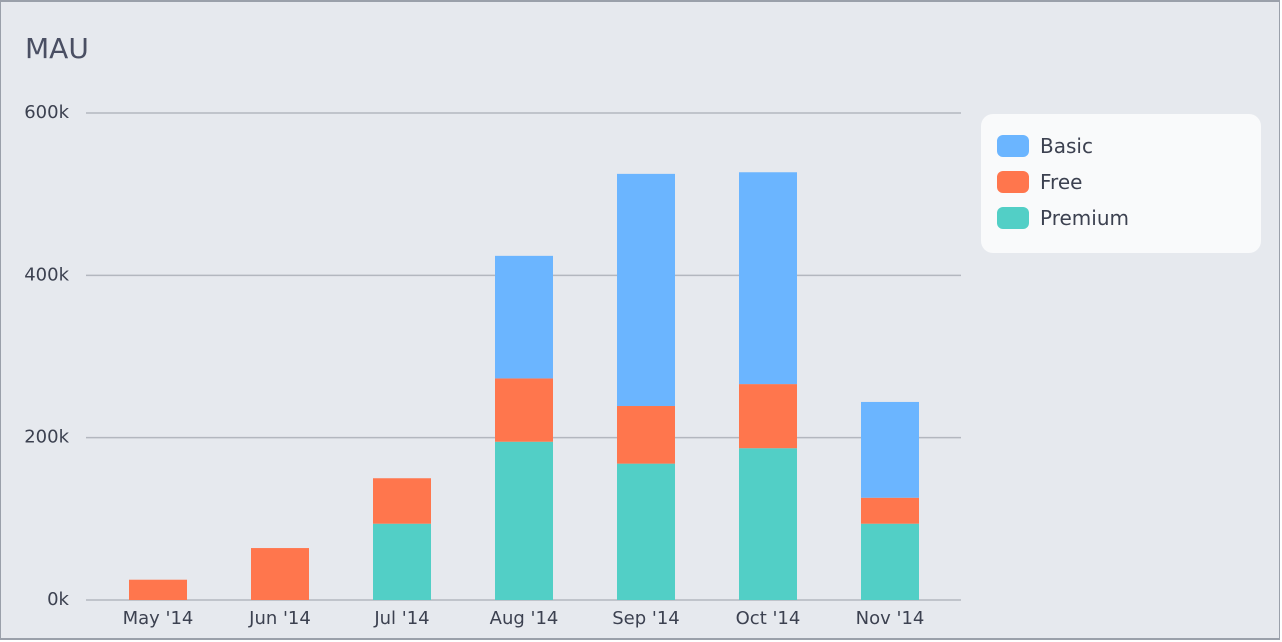 This screenshot has height=642, width=1282. What do you see at coordinates (158, 618) in the screenshot?
I see `x-tick-label: May '14` at bounding box center [158, 618].